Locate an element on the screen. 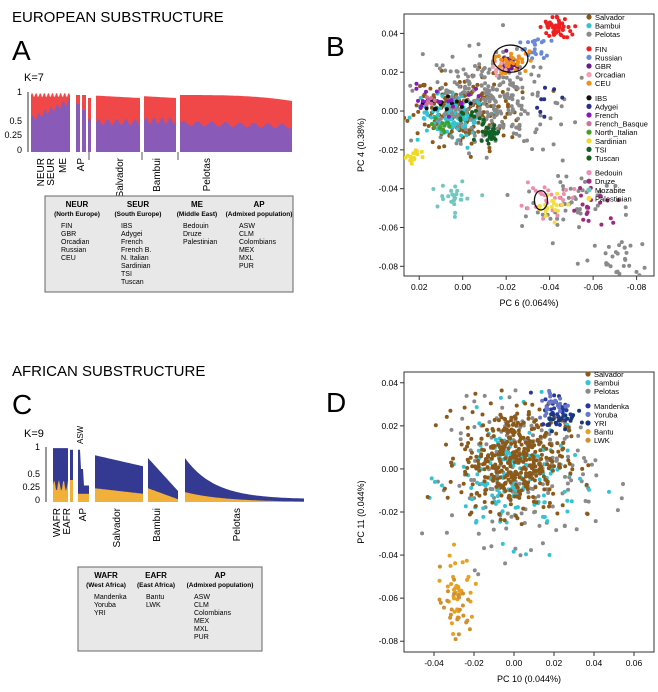  point-druze is located at coordinates (613, 222).